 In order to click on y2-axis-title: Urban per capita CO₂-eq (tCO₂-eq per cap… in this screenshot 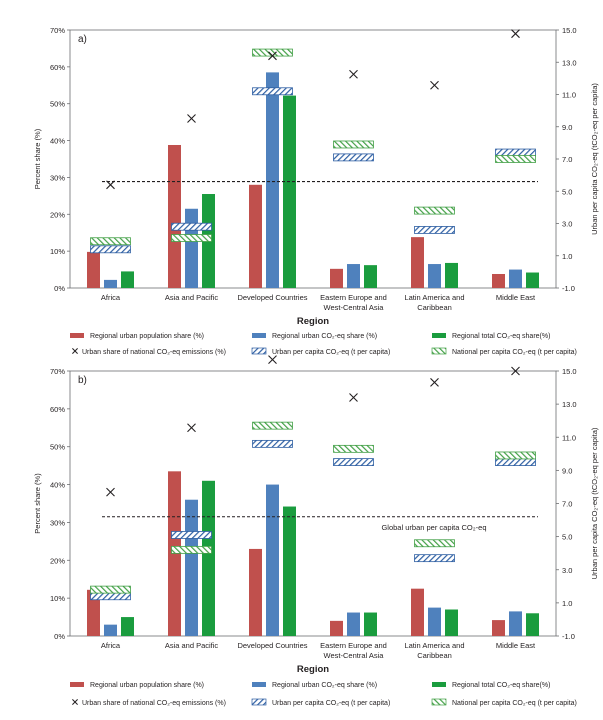, I will do `click(594, 159)`.